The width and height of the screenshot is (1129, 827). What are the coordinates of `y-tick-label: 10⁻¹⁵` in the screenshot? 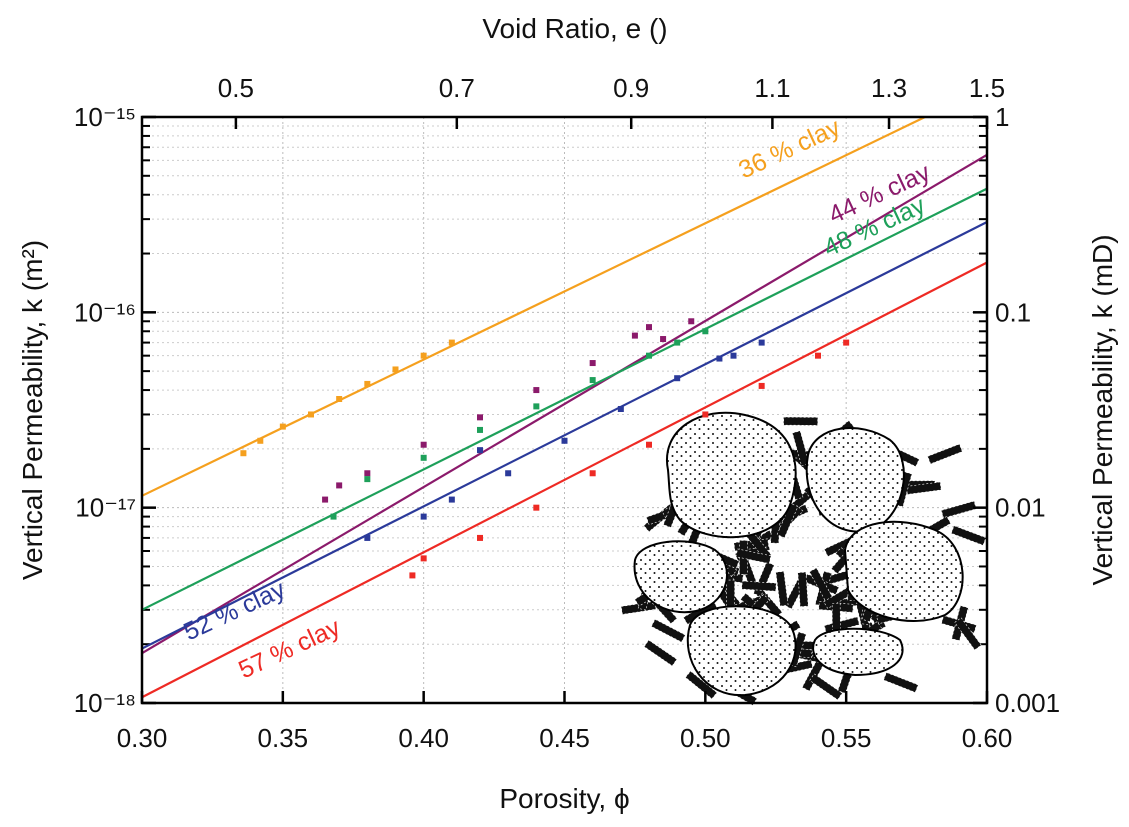 It's located at (105, 117).